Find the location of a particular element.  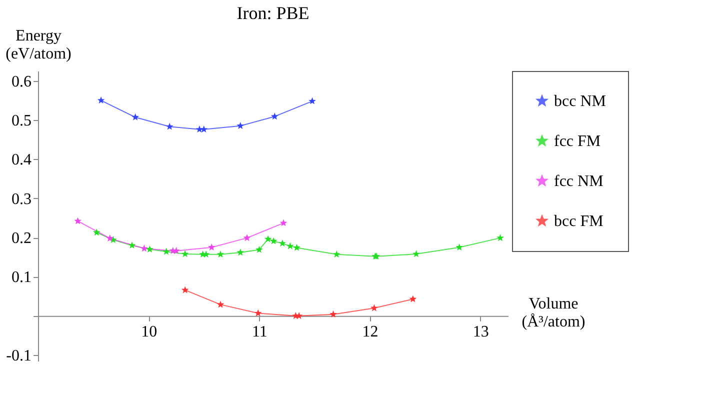

x-tick-label: 10 is located at coordinates (149, 331).